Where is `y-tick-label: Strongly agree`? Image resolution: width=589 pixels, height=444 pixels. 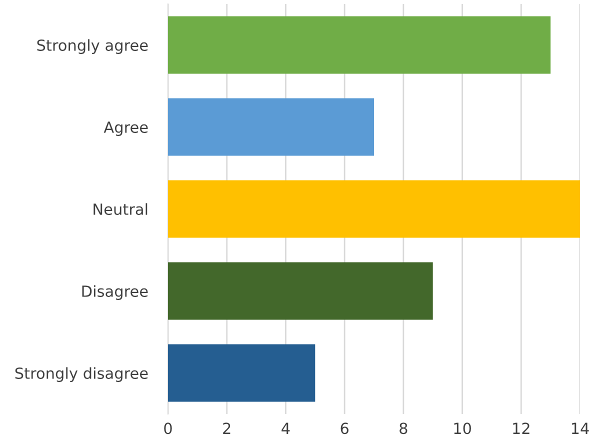 y-tick-label: Strongly agree is located at coordinates (92, 46).